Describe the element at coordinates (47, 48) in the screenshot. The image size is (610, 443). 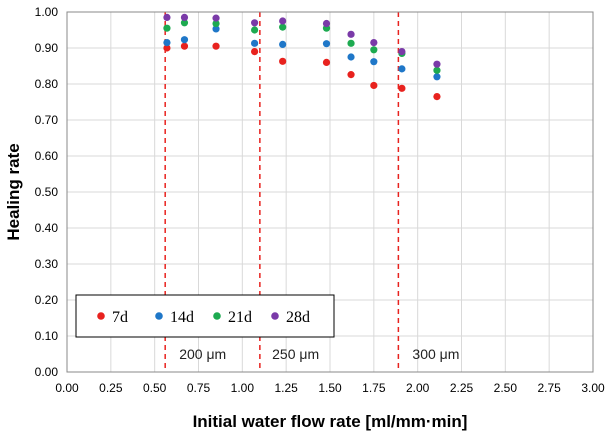
I see `y-tick-label: 0.90` at that location.